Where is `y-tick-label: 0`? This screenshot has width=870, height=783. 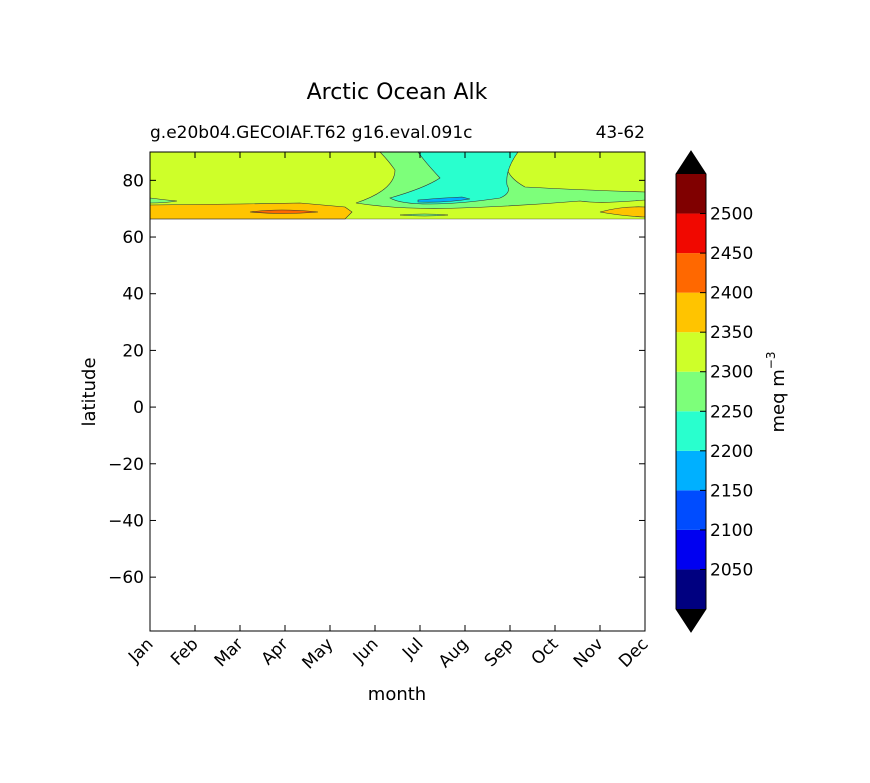 y-tick-label: 0 is located at coordinates (138, 408).